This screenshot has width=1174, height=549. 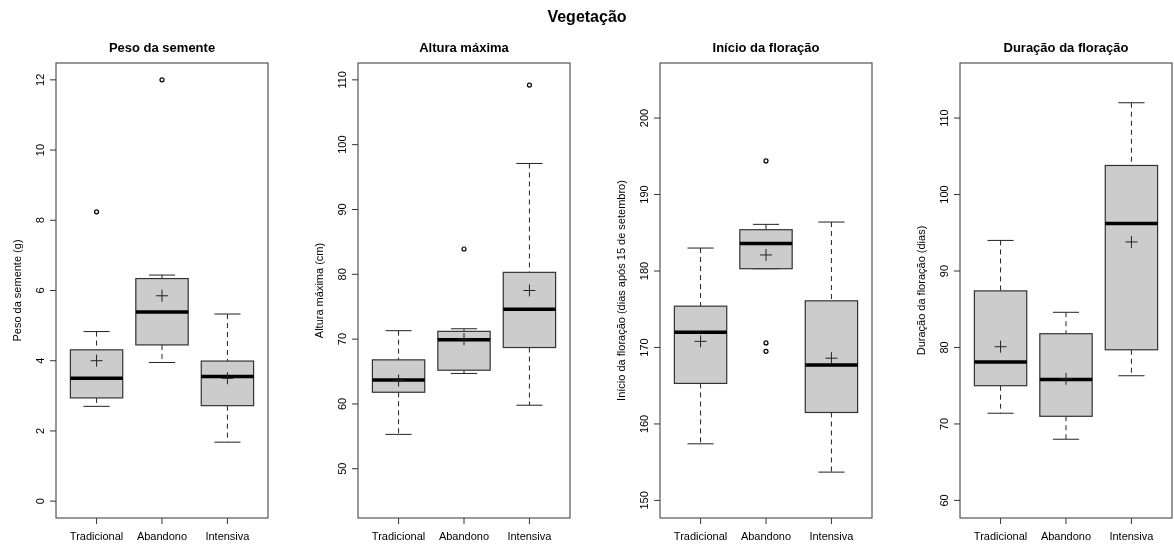 What do you see at coordinates (40, 430) in the screenshot?
I see `y-tick-label: 2` at bounding box center [40, 430].